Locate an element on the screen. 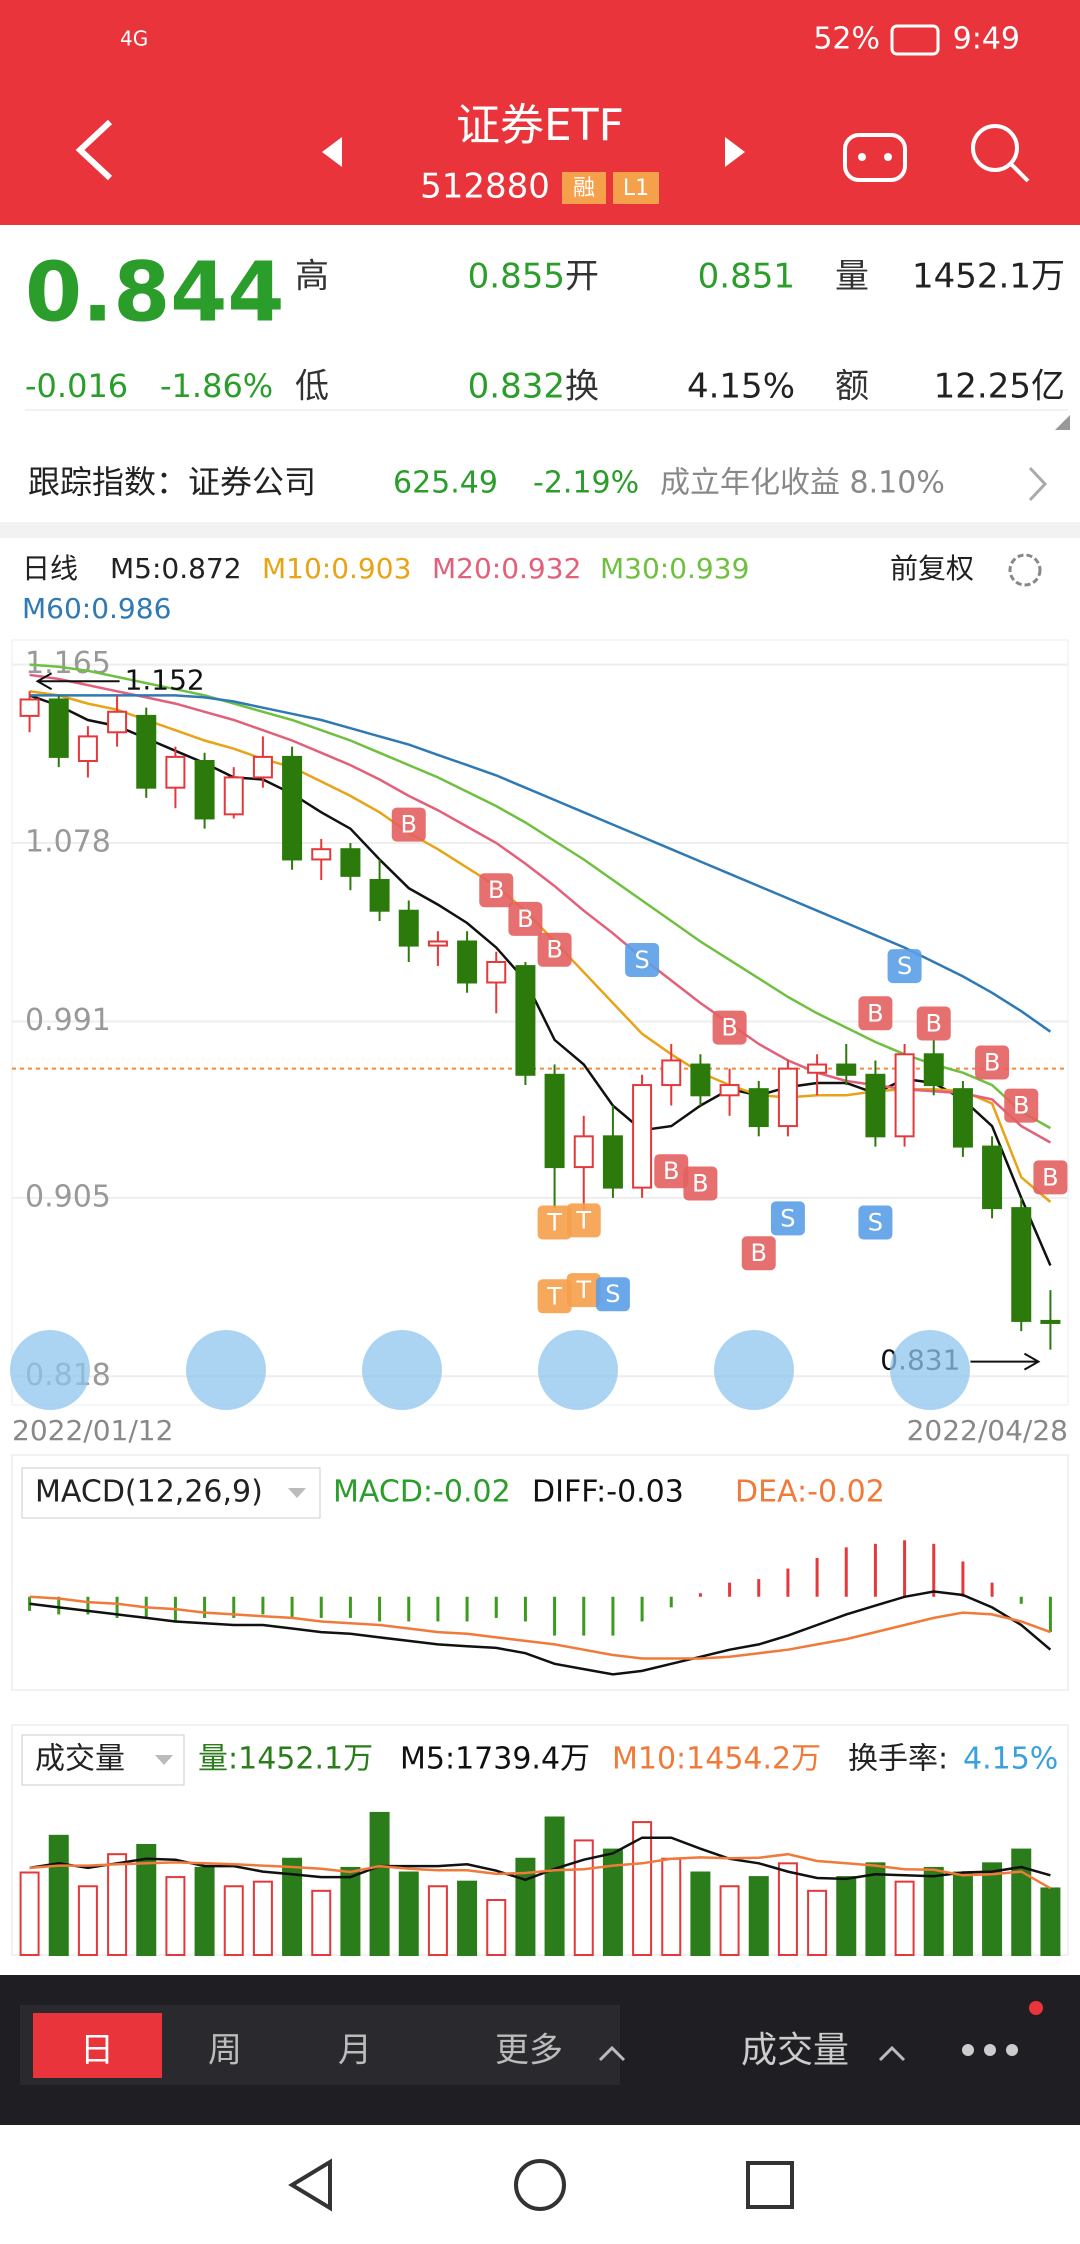 This screenshot has height=2244, width=1080. nav-recent is located at coordinates (770, 2185).